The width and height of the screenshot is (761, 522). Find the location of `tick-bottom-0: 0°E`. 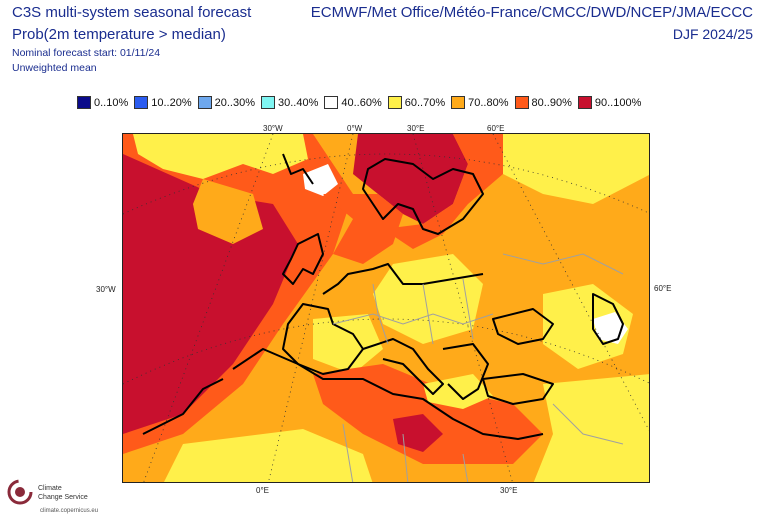

tick-bottom-0: 0°E is located at coordinates (262, 490).